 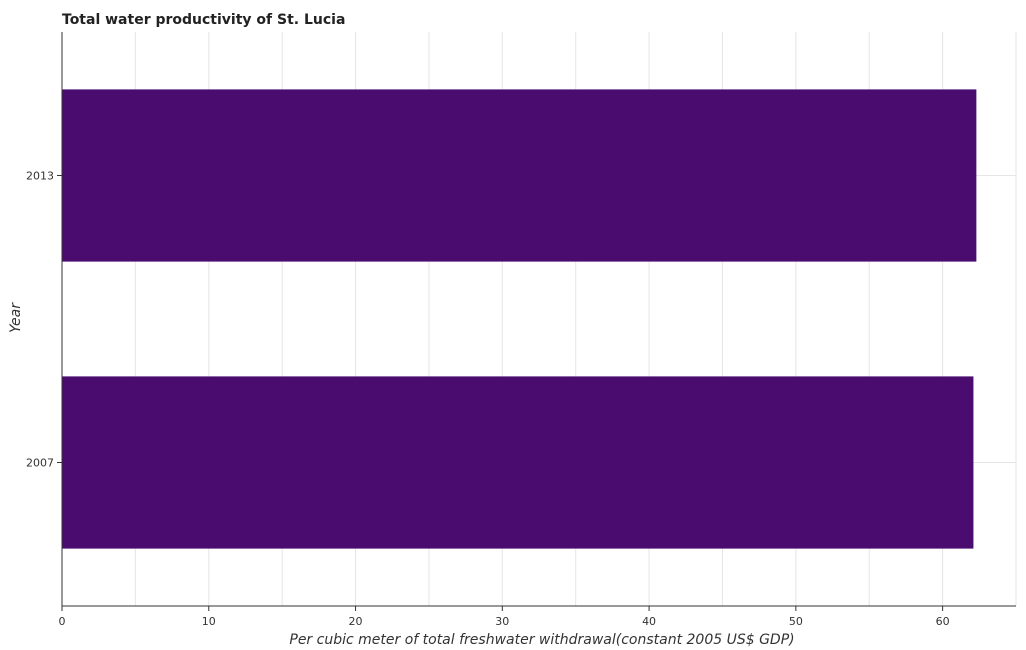 What do you see at coordinates (356, 621) in the screenshot?
I see `x-tick-label: 20` at bounding box center [356, 621].